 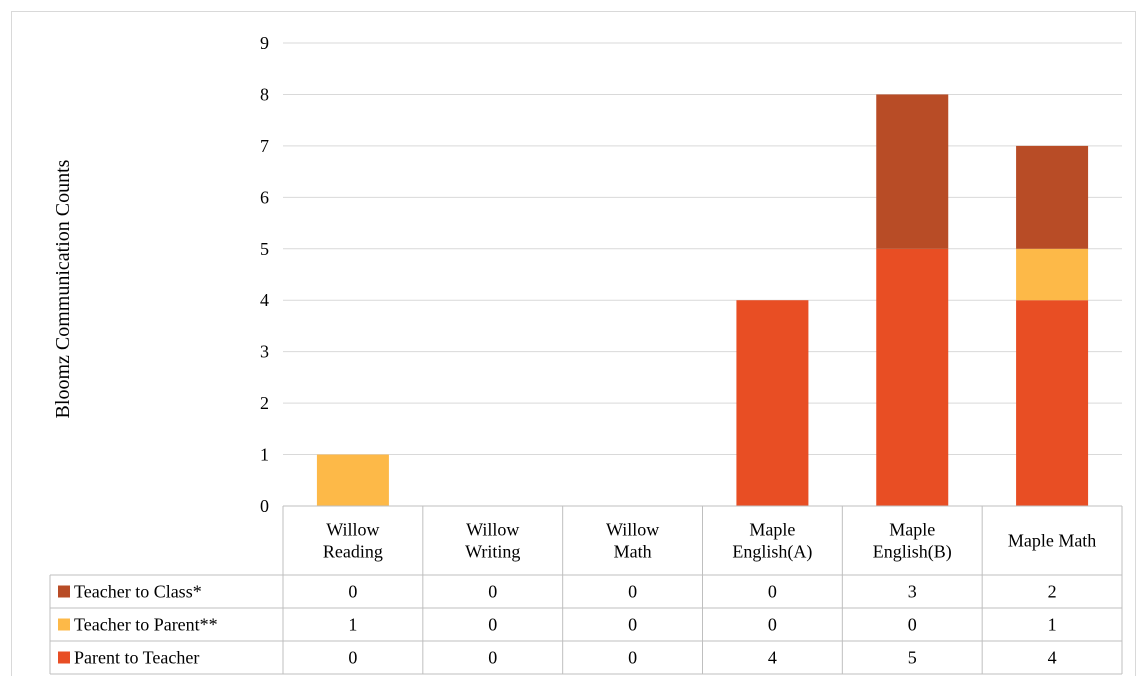 What do you see at coordinates (912, 541) in the screenshot?
I see `x-category-label: Maple English(B)` at bounding box center [912, 541].